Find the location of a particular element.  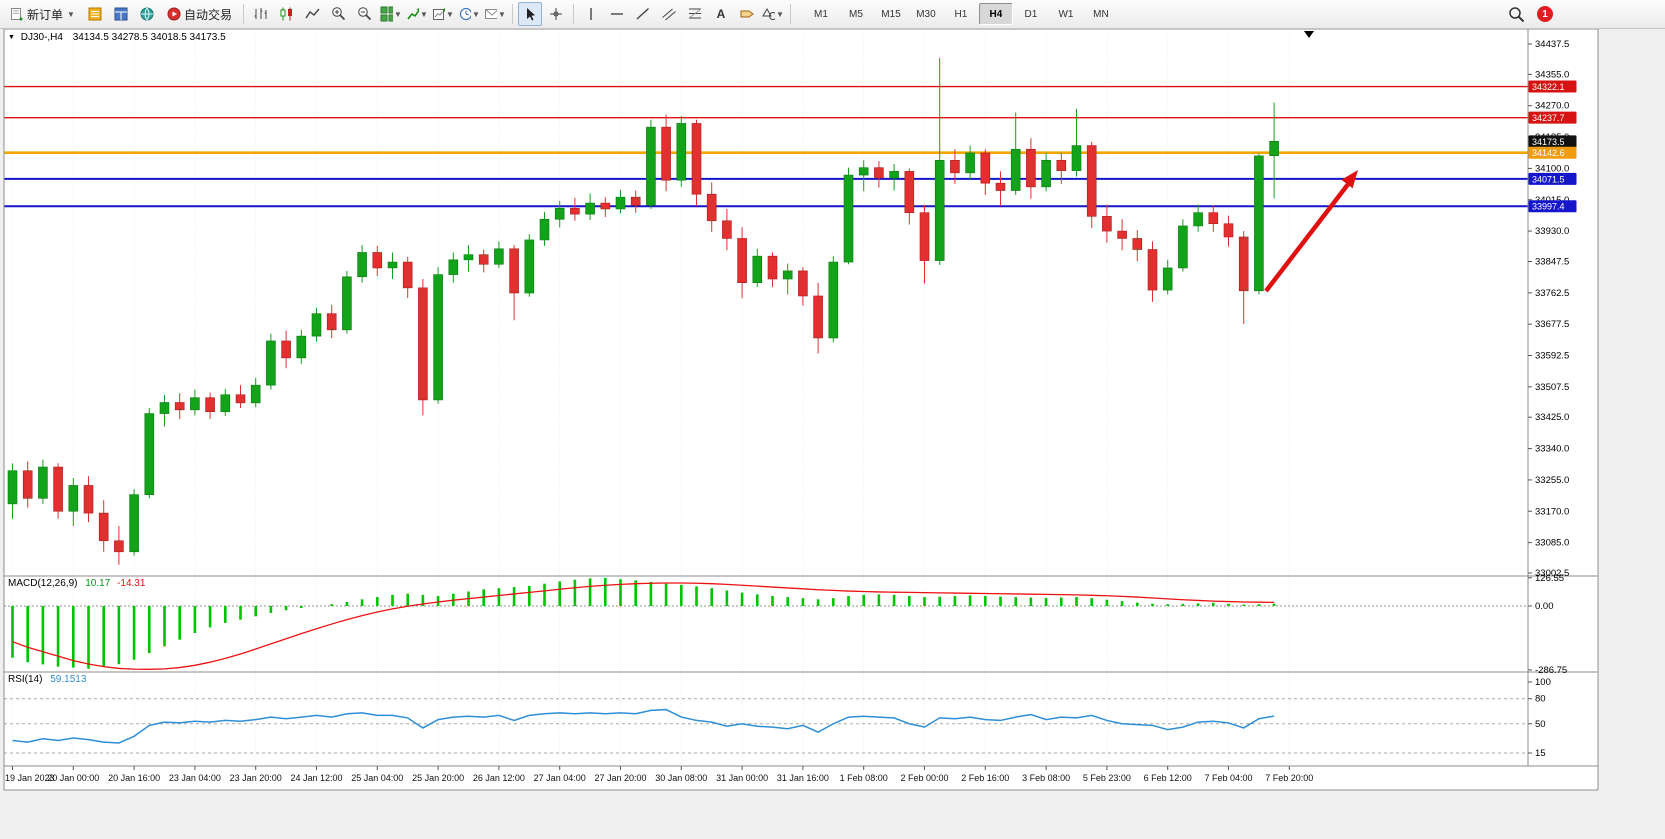

crosshair-icon is located at coordinates (555, 14).